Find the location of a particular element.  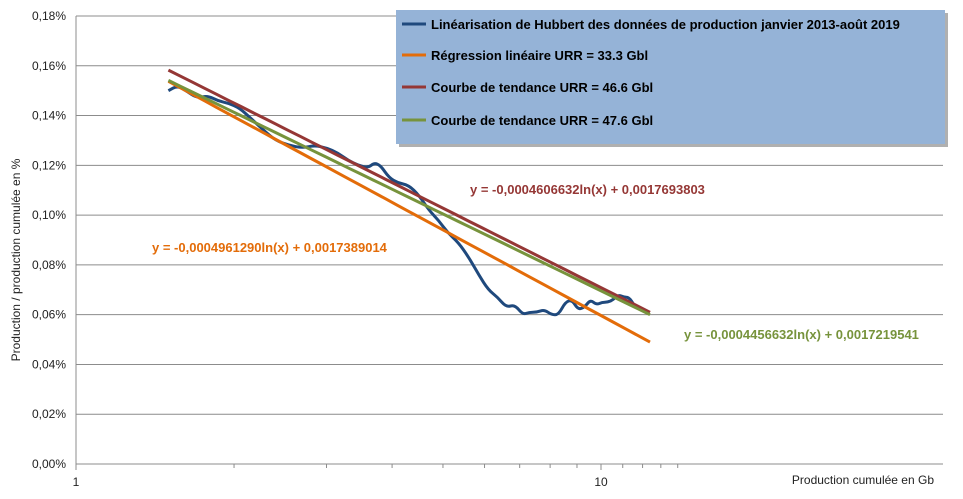

y-axis-title: Production / production cumulée en % is located at coordinates (16, 259).